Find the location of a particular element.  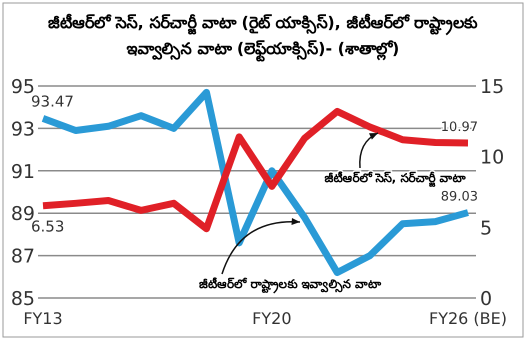

data-label: 6.53 is located at coordinates (47, 227).